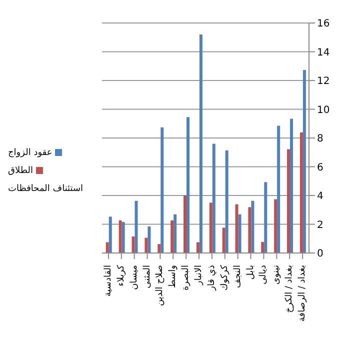 The width and height of the screenshot is (341, 341). I want to click on y-tick-label: 4, so click(320, 196).